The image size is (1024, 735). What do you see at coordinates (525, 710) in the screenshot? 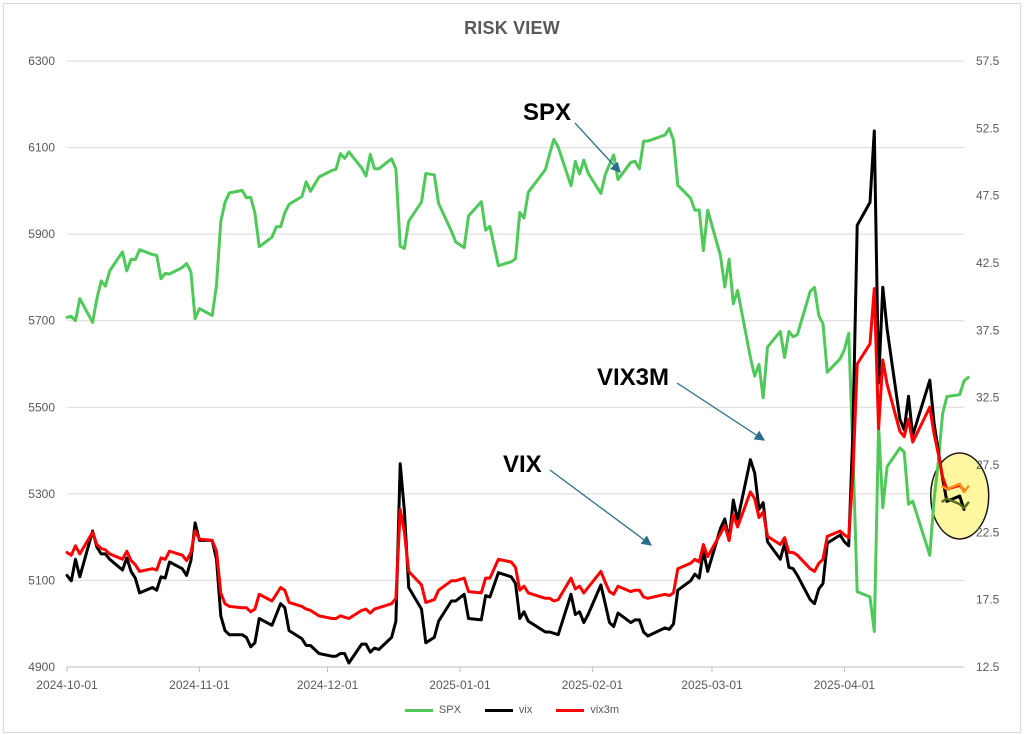
I see `legend-label-vix: vix` at bounding box center [525, 710].